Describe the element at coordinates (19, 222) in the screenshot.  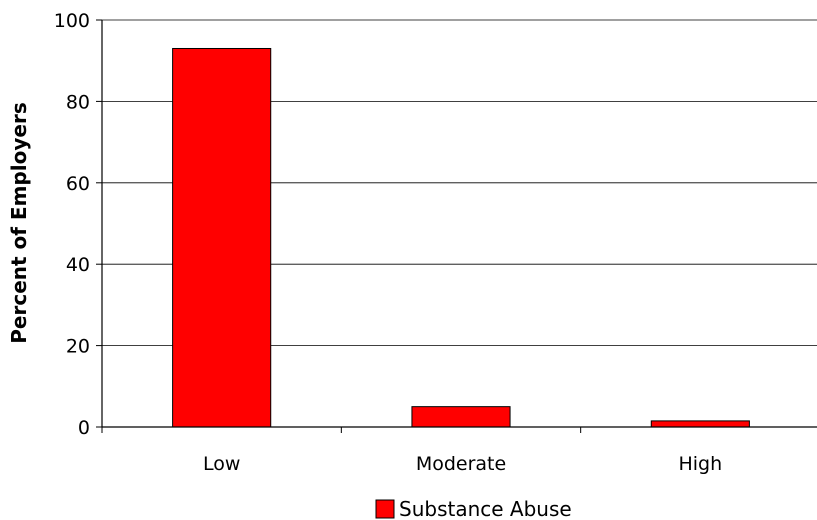
I see `y-axis-title: Percent of Employers` at that location.